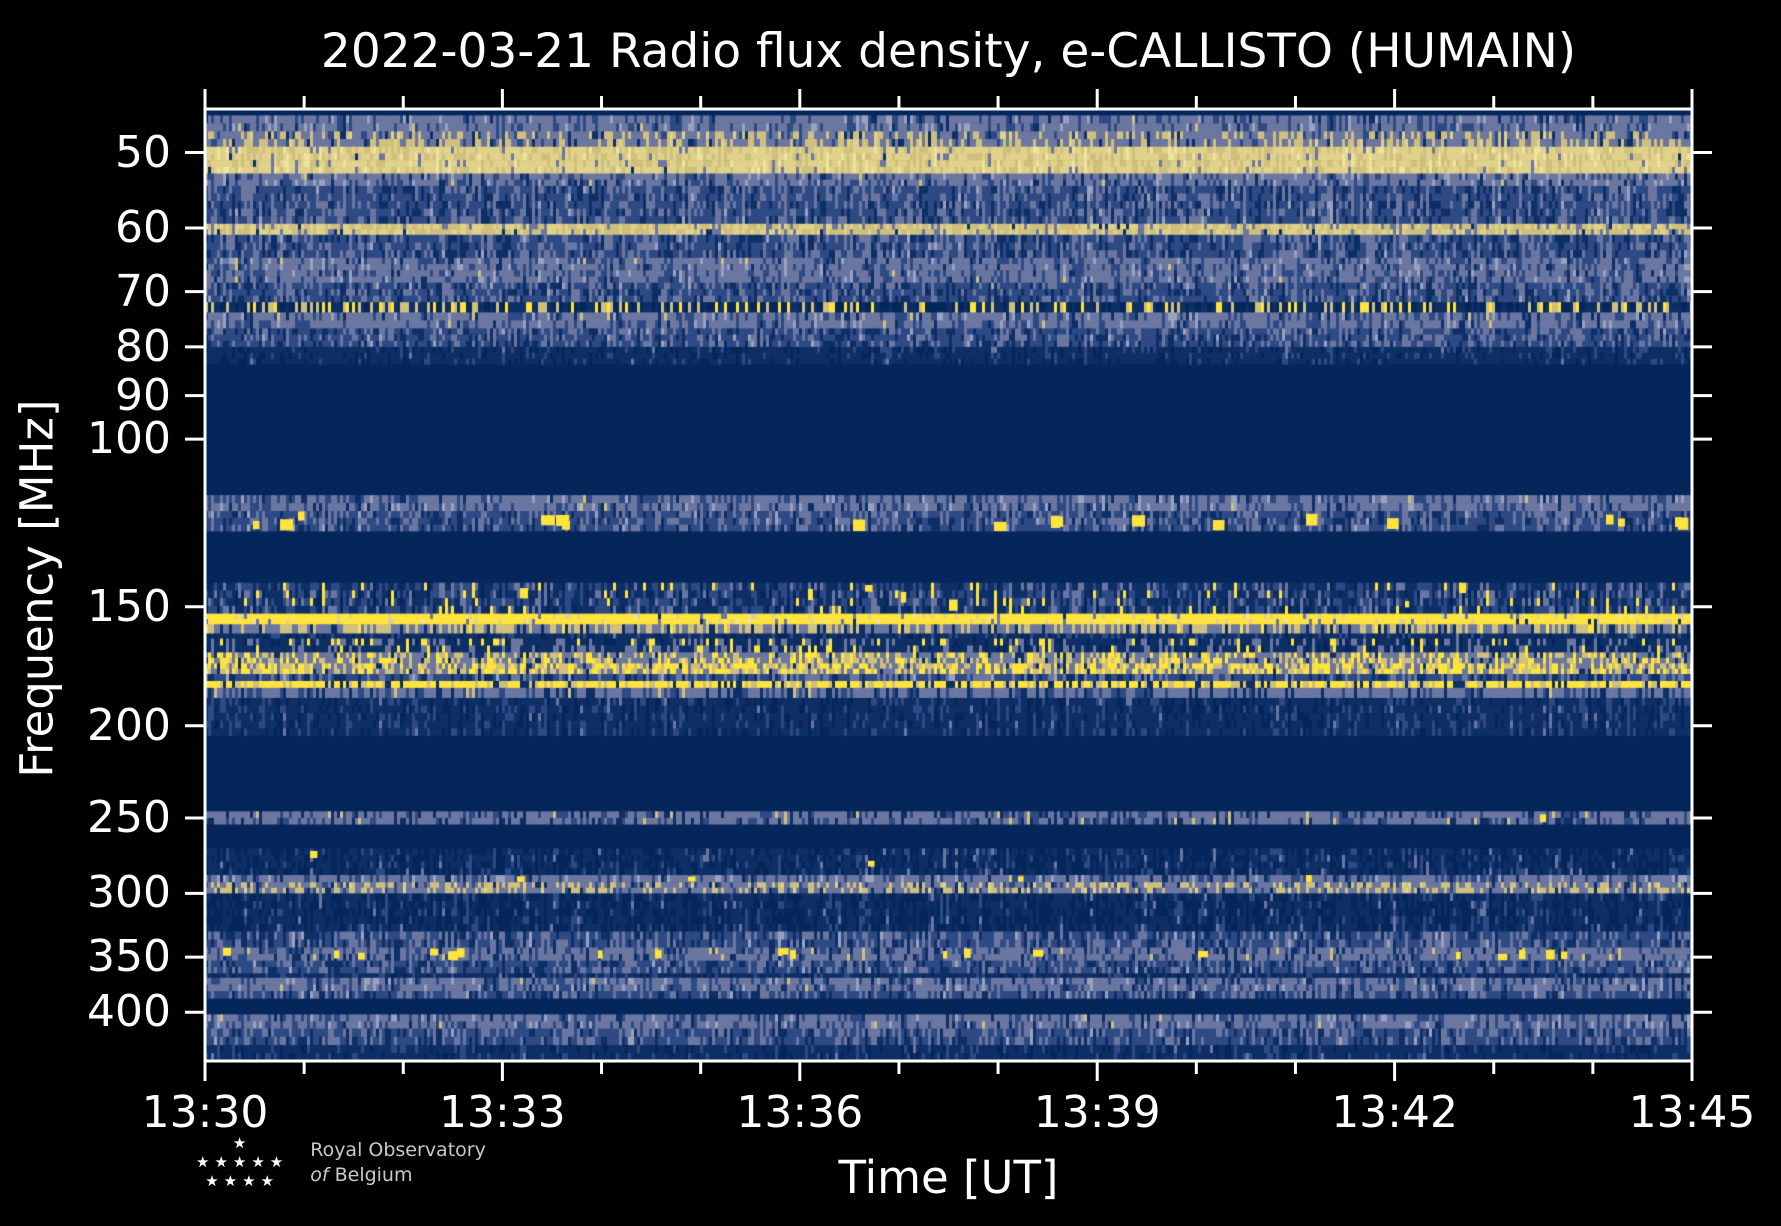  Describe the element at coordinates (948, 1177) in the screenshot. I see `x-axis-title: Time [UT]` at that location.